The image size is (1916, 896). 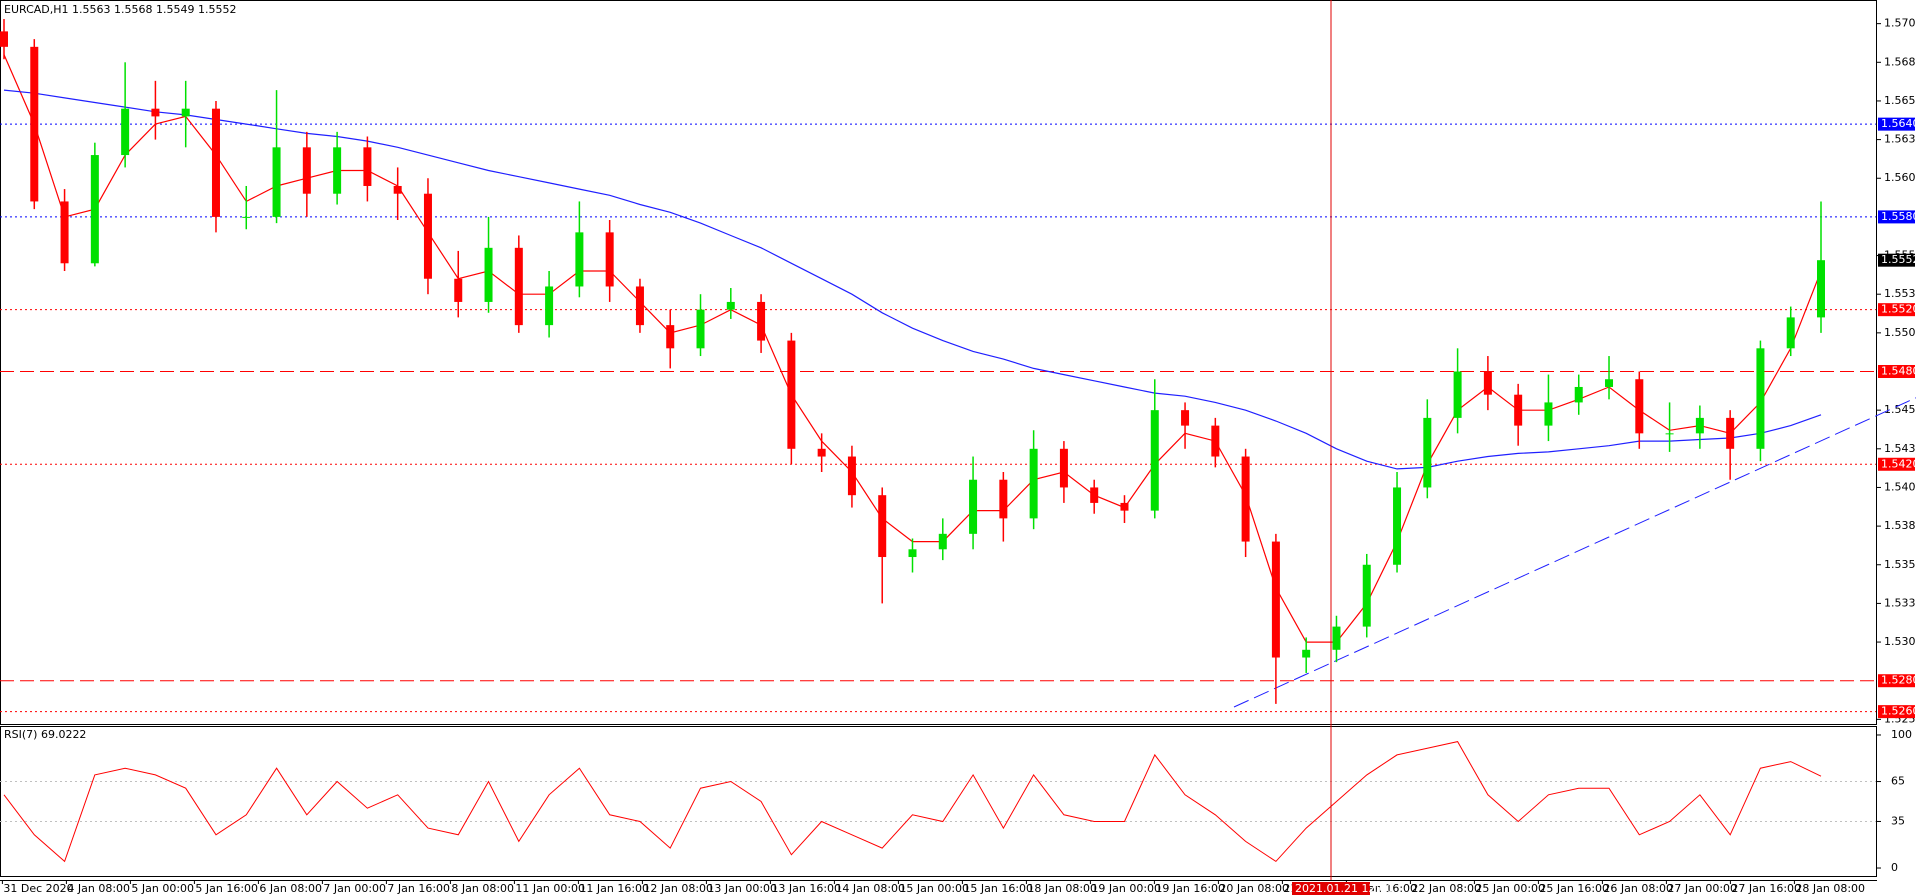 What do you see at coordinates (1574, 888) in the screenshot?
I see `x-tick-label: 25 Jan 16:00` at bounding box center [1574, 888].